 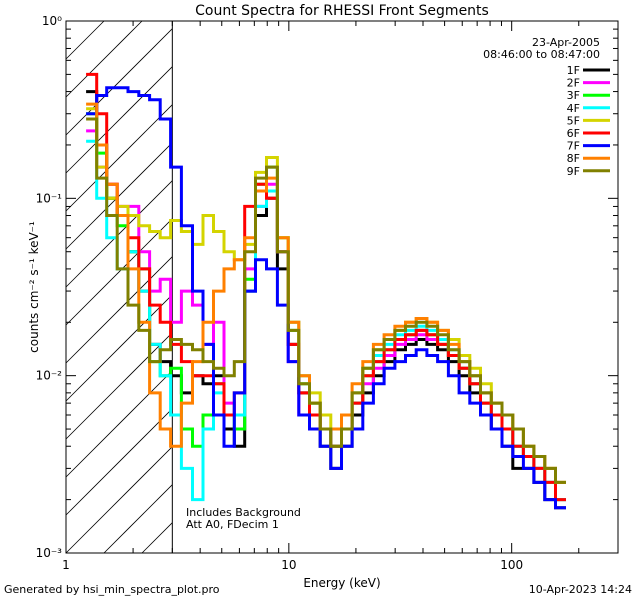 I want to click on legend-label-9F: 9F, so click(x=573, y=171).